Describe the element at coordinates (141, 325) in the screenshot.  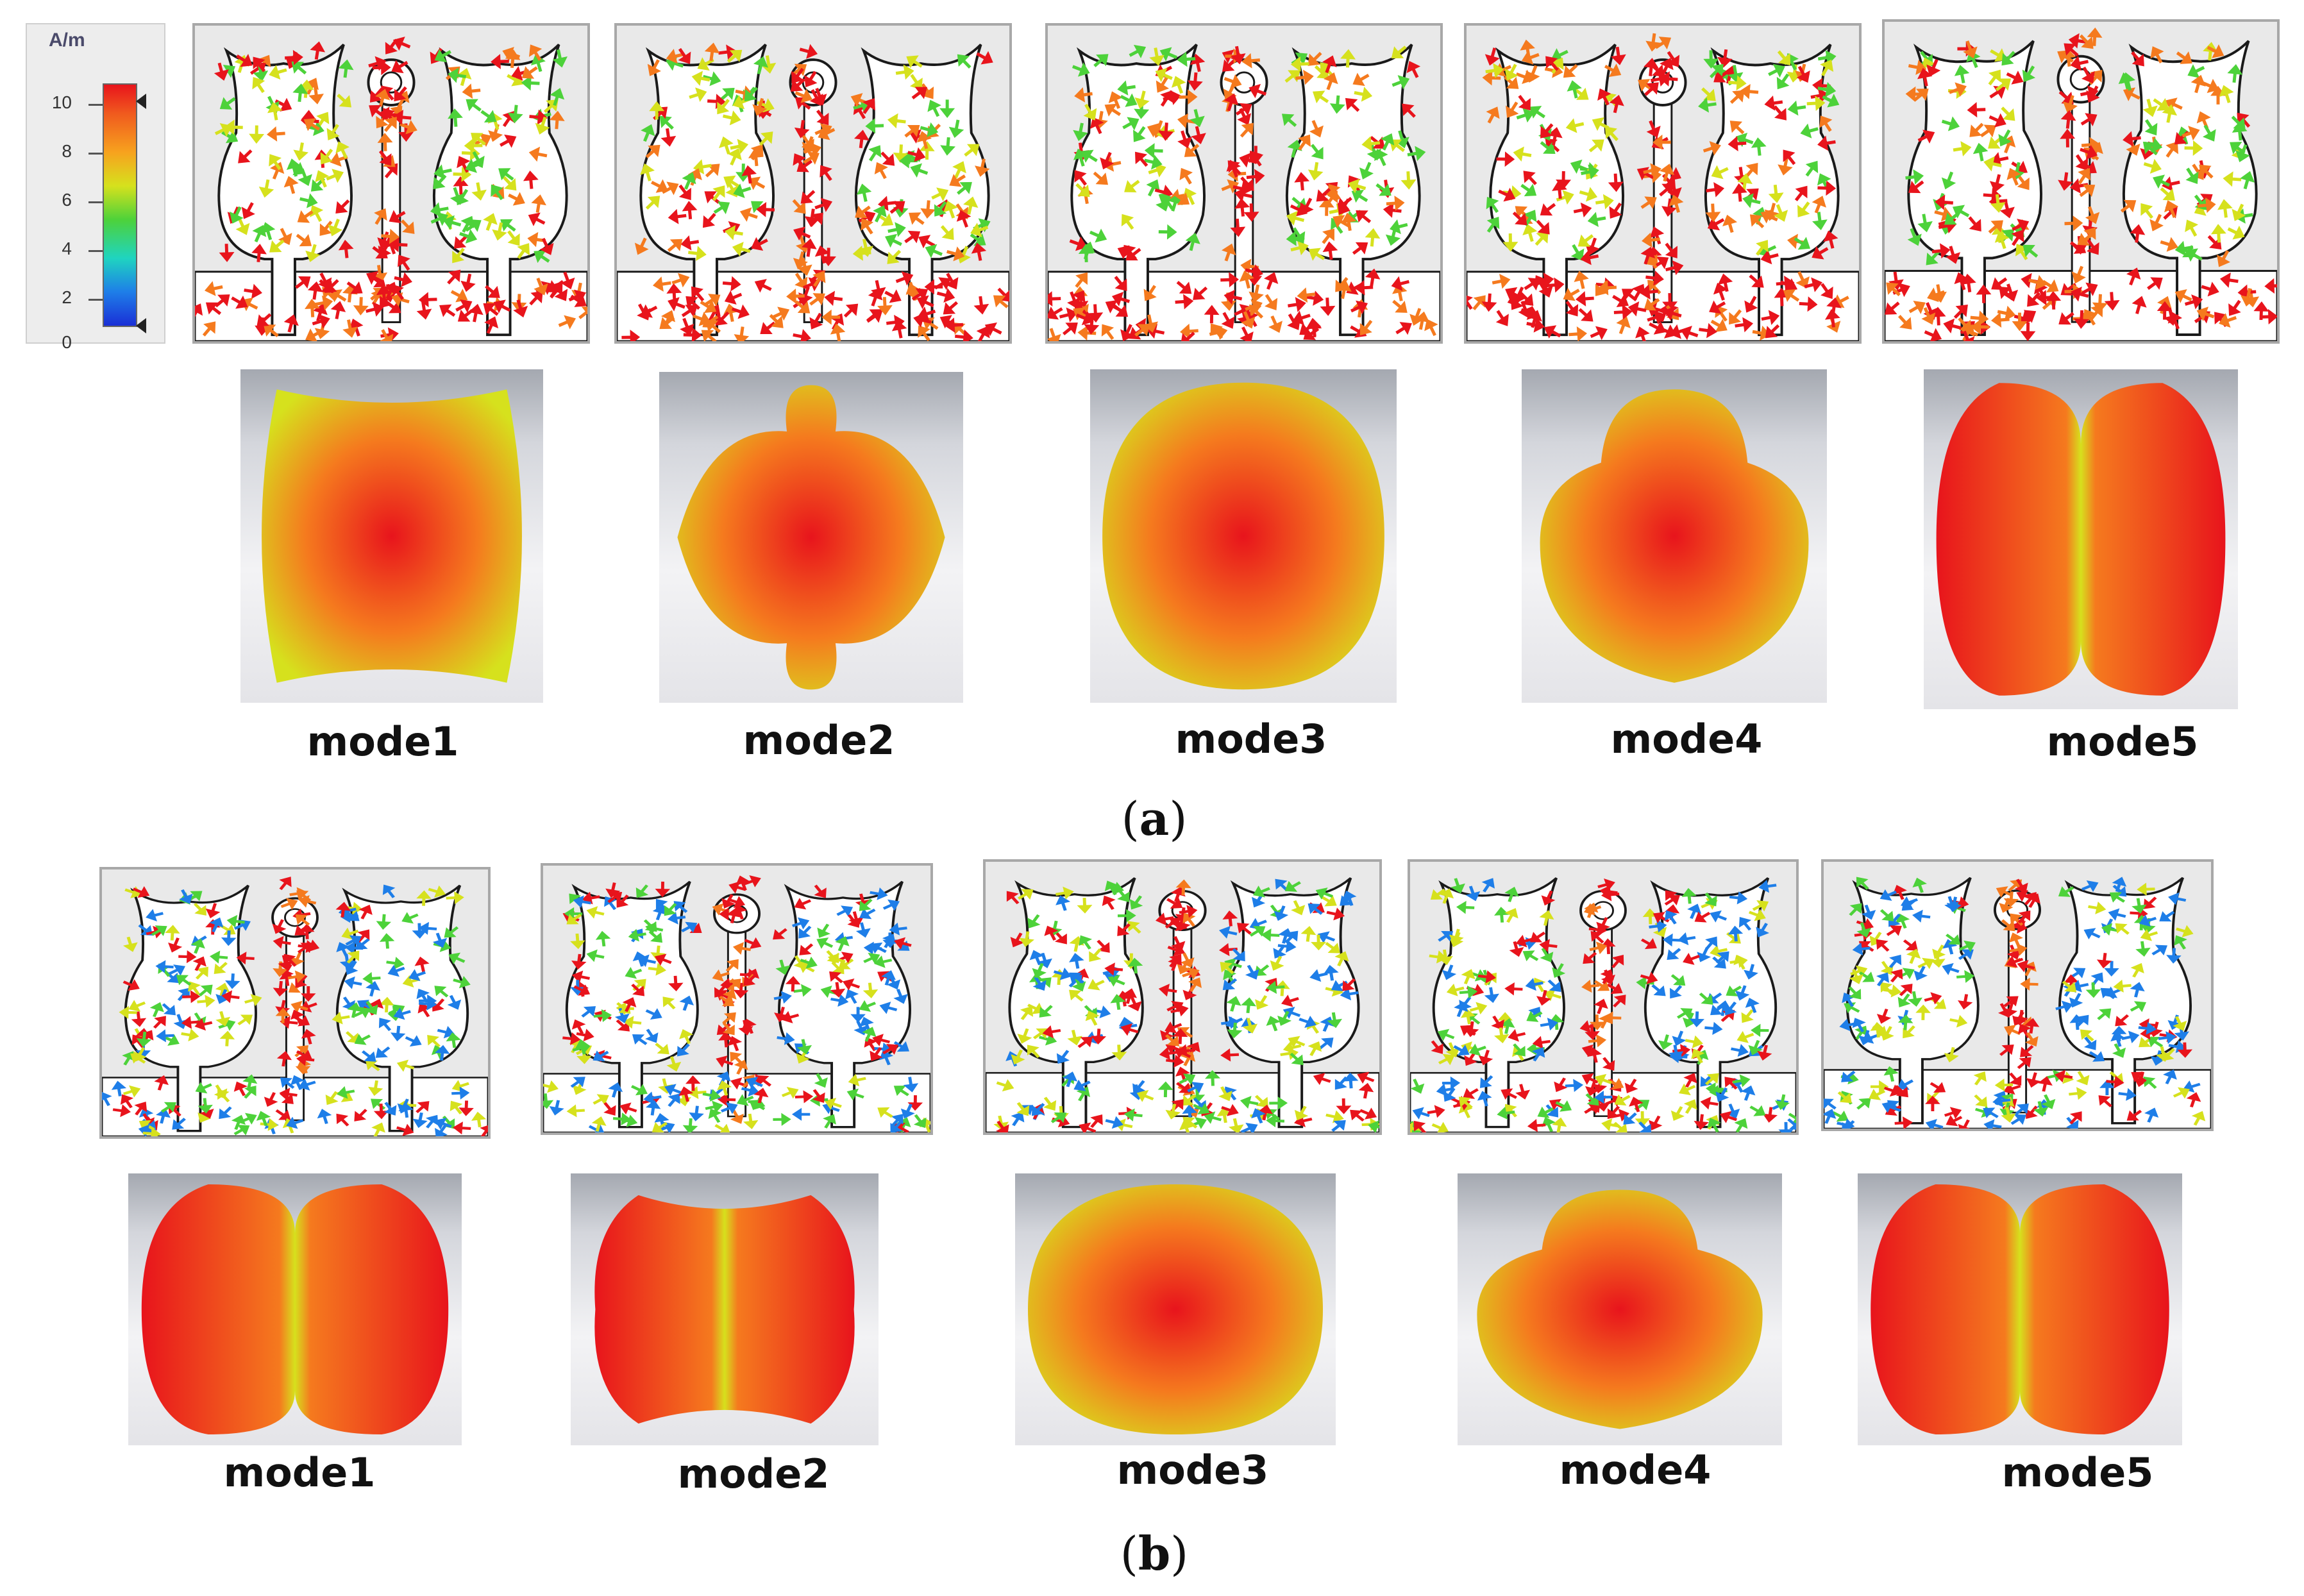
I see `legend-min-arrow-icon` at that location.